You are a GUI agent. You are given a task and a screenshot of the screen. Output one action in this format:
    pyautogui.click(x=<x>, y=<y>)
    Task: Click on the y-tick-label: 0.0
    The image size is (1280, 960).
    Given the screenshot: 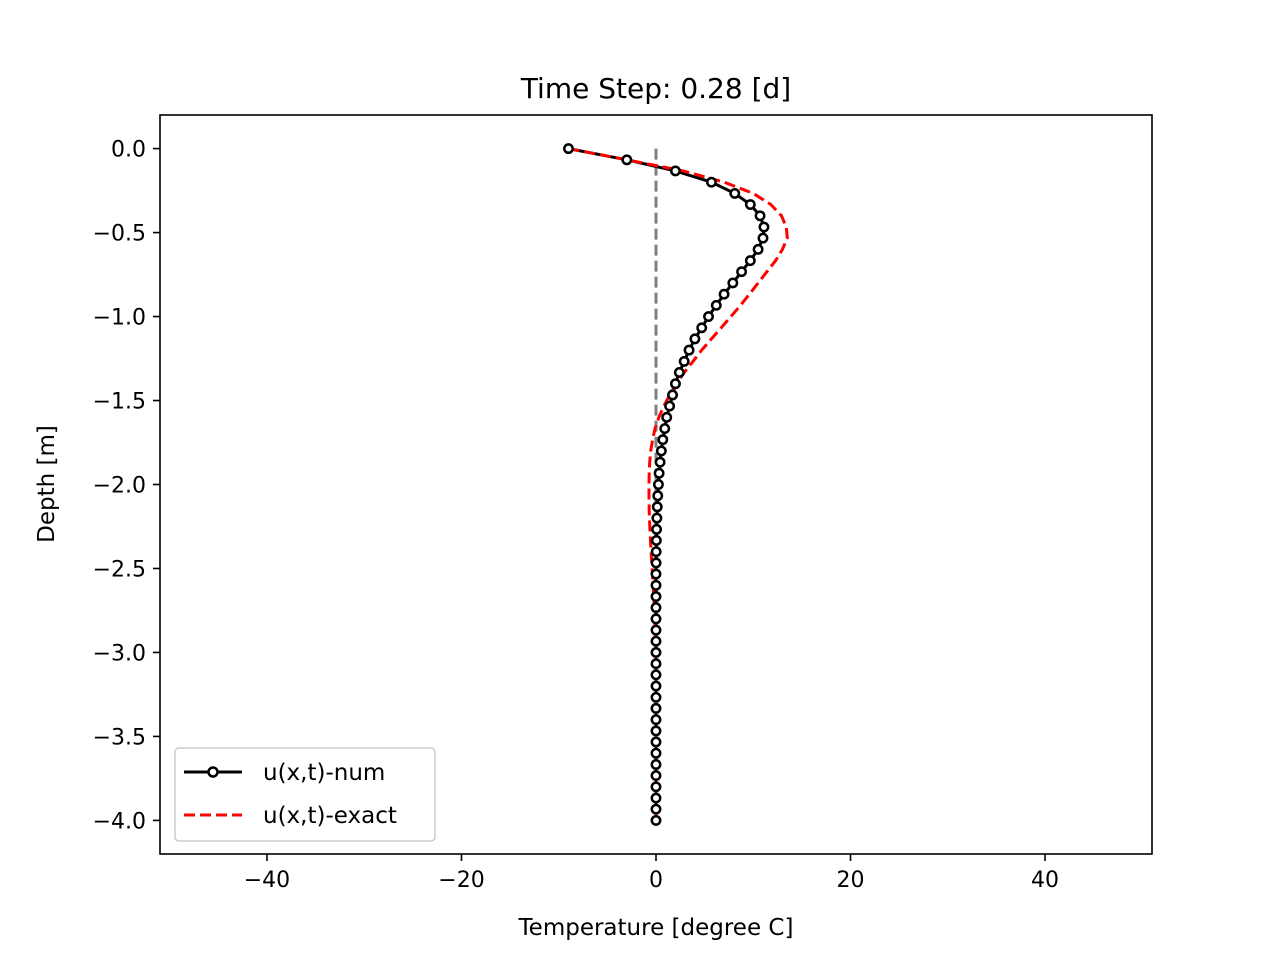 What is the action you would take?
    pyautogui.click(x=128, y=150)
    